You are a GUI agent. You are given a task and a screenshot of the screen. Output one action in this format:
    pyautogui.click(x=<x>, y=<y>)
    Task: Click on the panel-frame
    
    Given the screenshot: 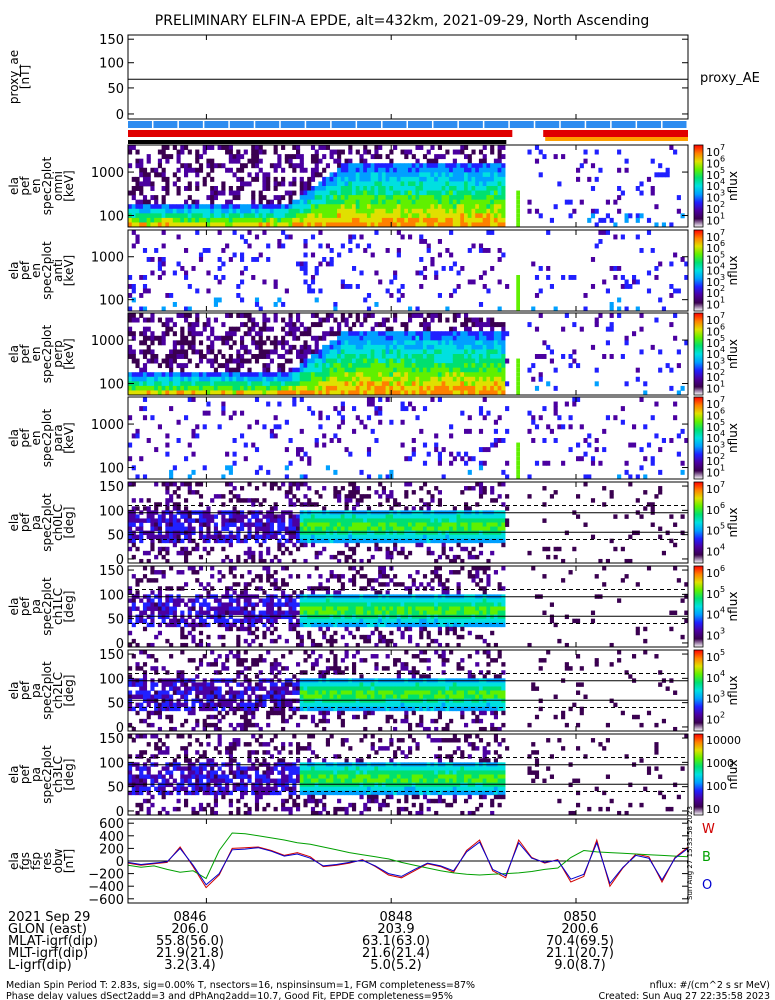 What is the action you would take?
    pyautogui.click(x=408, y=522)
    